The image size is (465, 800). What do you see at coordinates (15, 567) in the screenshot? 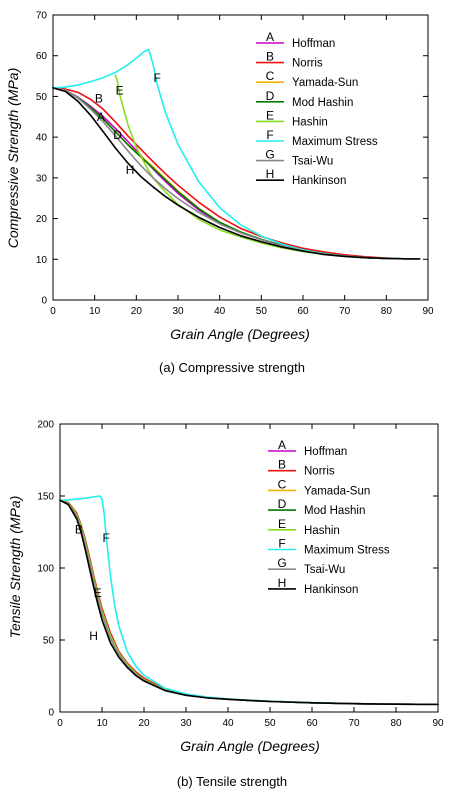
I see `y-axis-label: Tensile Strength (MPa)` at bounding box center [15, 567].